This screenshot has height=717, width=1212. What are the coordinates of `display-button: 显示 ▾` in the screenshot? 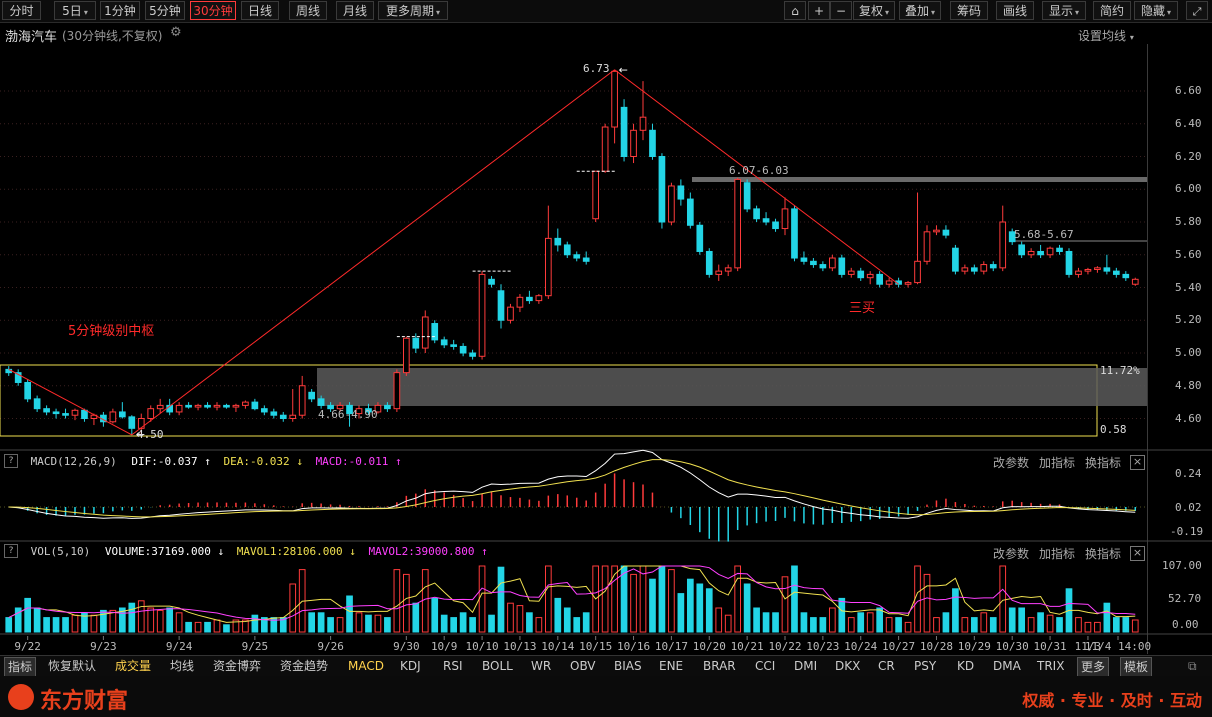 It's located at (1064, 10).